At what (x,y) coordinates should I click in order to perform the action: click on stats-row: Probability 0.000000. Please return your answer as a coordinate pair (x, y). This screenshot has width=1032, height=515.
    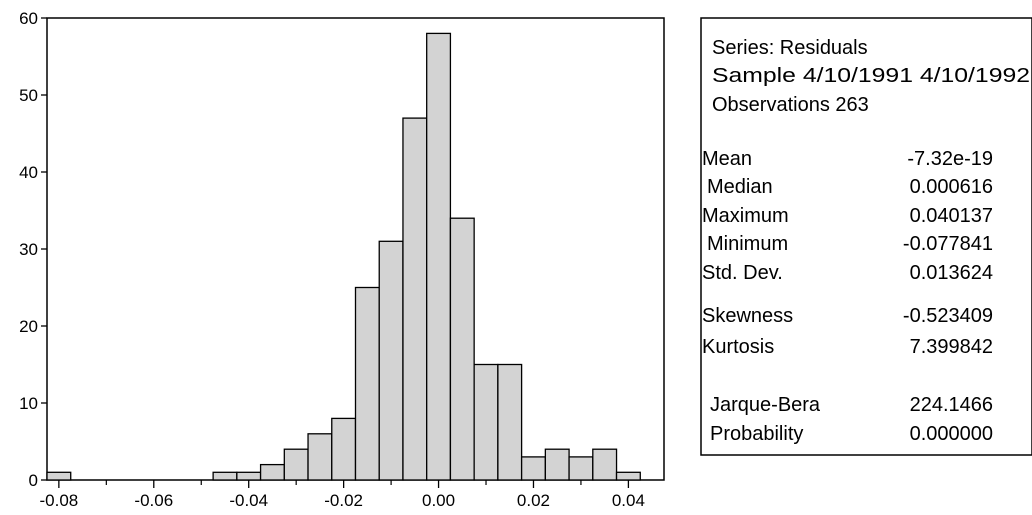
    Looking at the image, I should click on (851, 434).